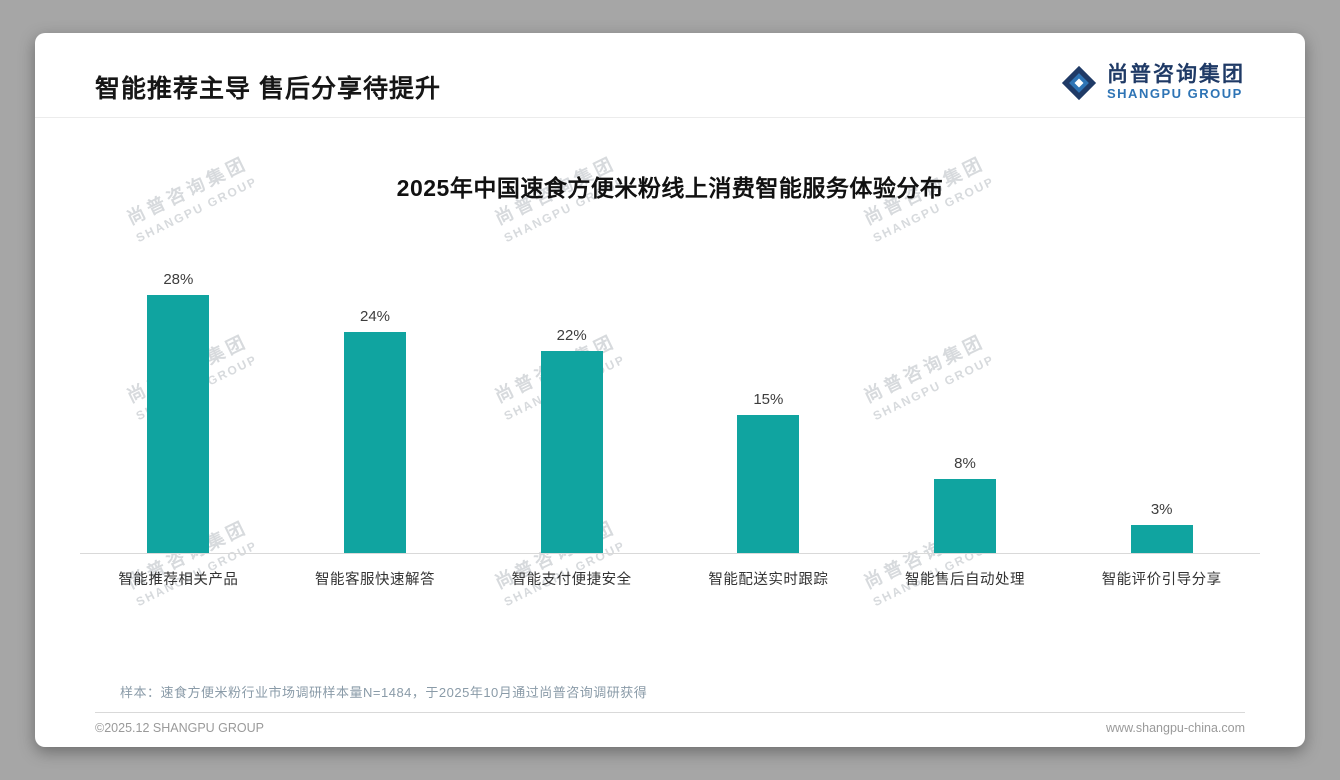 The width and height of the screenshot is (1340, 780). What do you see at coordinates (670, 75) in the screenshot?
I see `header: 智能推荐主导 售后分享待提升 尚普咨询集团 SHANGPU GROUP` at bounding box center [670, 75].